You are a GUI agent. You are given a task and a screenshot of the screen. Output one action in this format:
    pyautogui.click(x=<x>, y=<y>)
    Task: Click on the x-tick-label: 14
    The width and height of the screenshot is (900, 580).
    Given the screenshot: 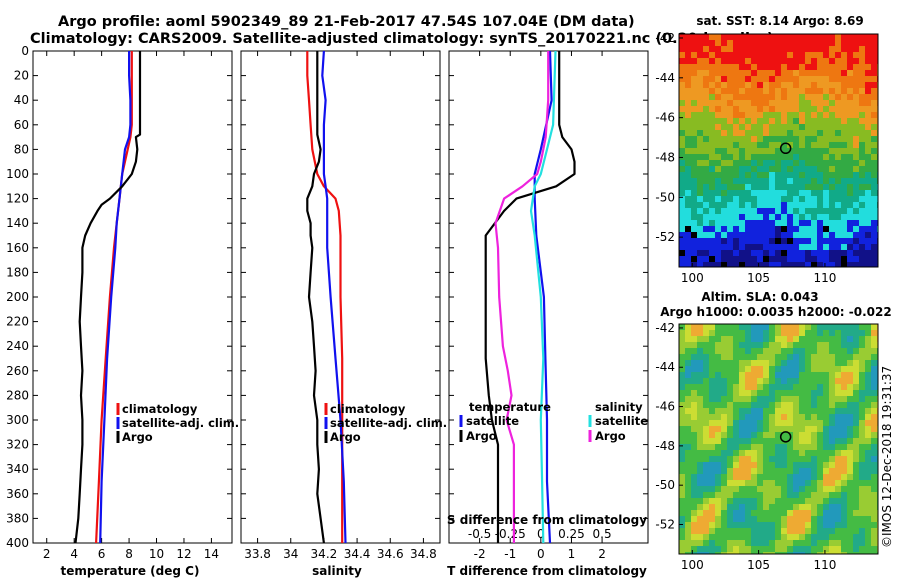 What is the action you would take?
    pyautogui.click(x=211, y=554)
    